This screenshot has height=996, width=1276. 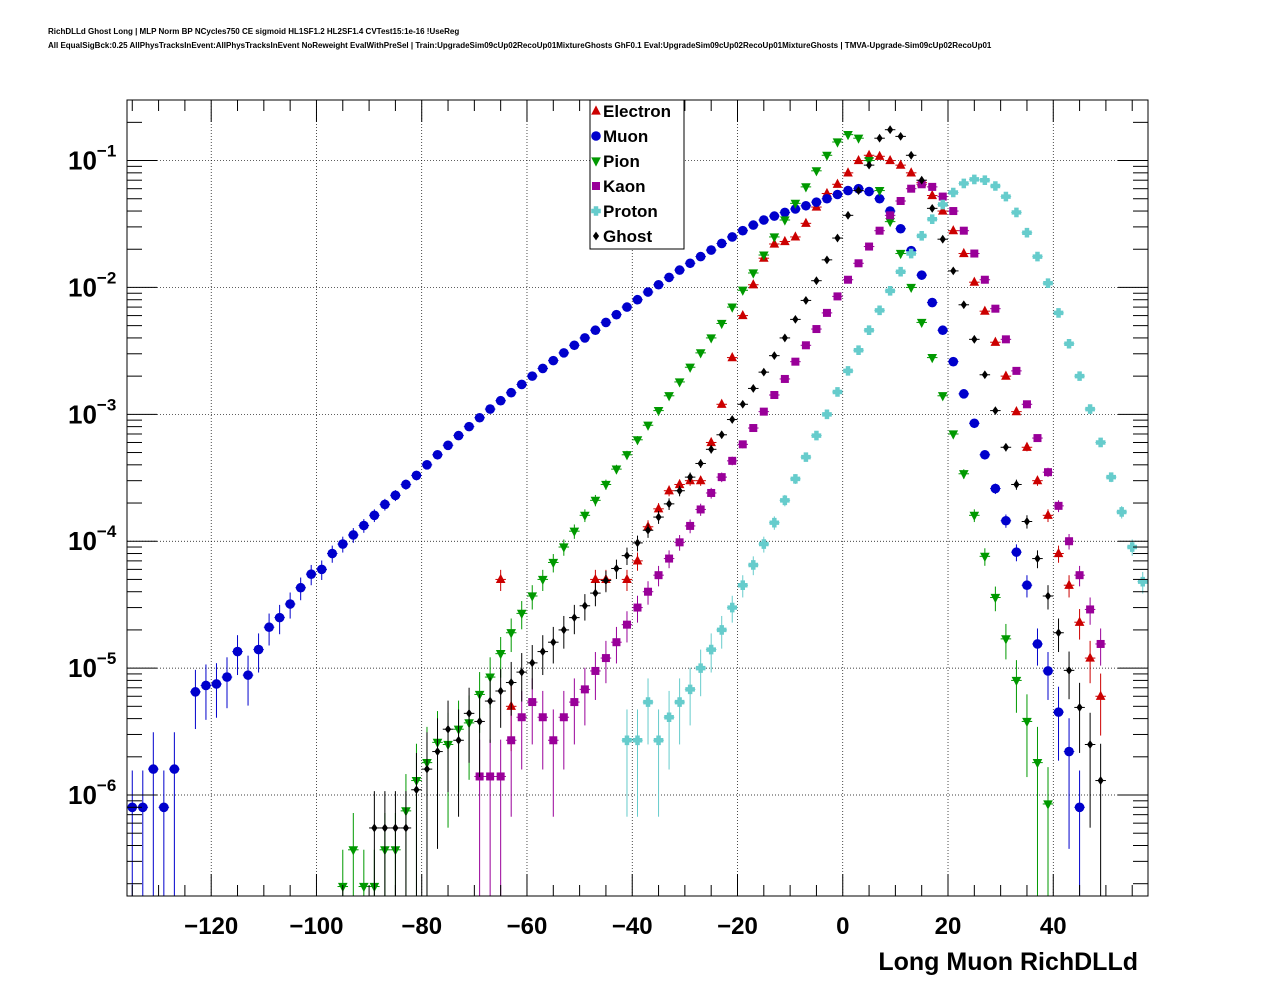 What do you see at coordinates (630, 211) in the screenshot?
I see `legend-label: Proton` at bounding box center [630, 211].